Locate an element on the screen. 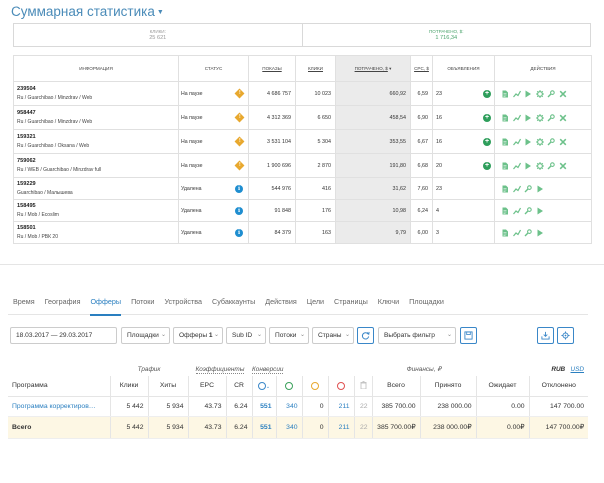 This screenshot has width=604, height=483. export-button is located at coordinates (545, 335).